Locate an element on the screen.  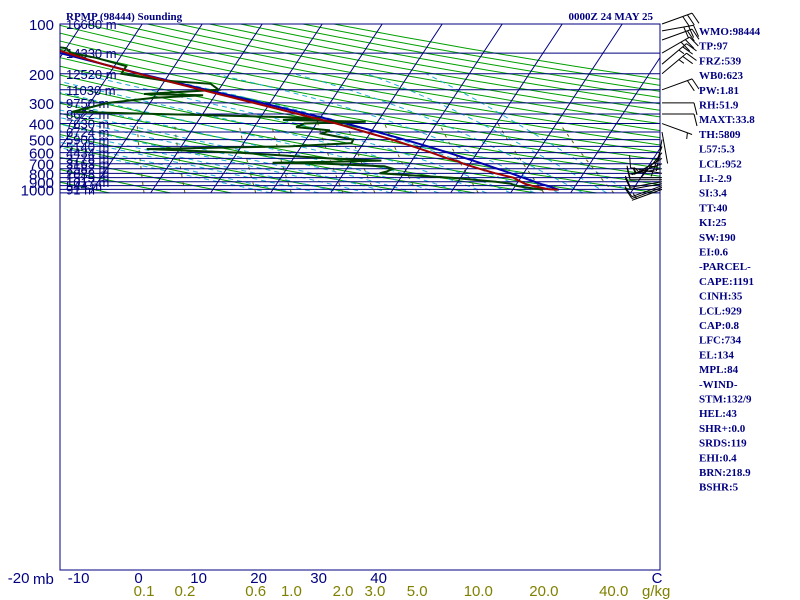
height-label: 2033 m is located at coordinates (87, 173).